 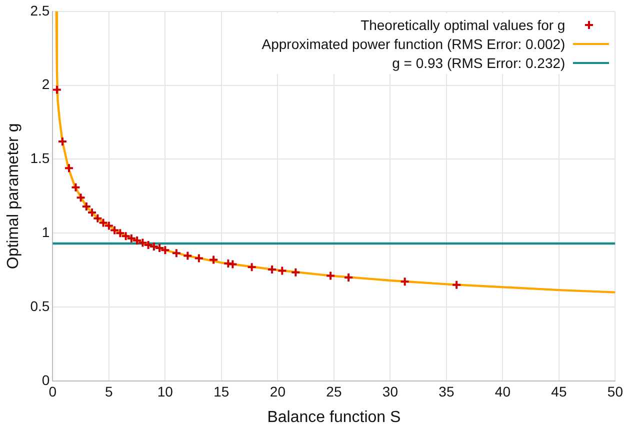 What do you see at coordinates (446, 391) in the screenshot?
I see `x-tick-label: 35` at bounding box center [446, 391].